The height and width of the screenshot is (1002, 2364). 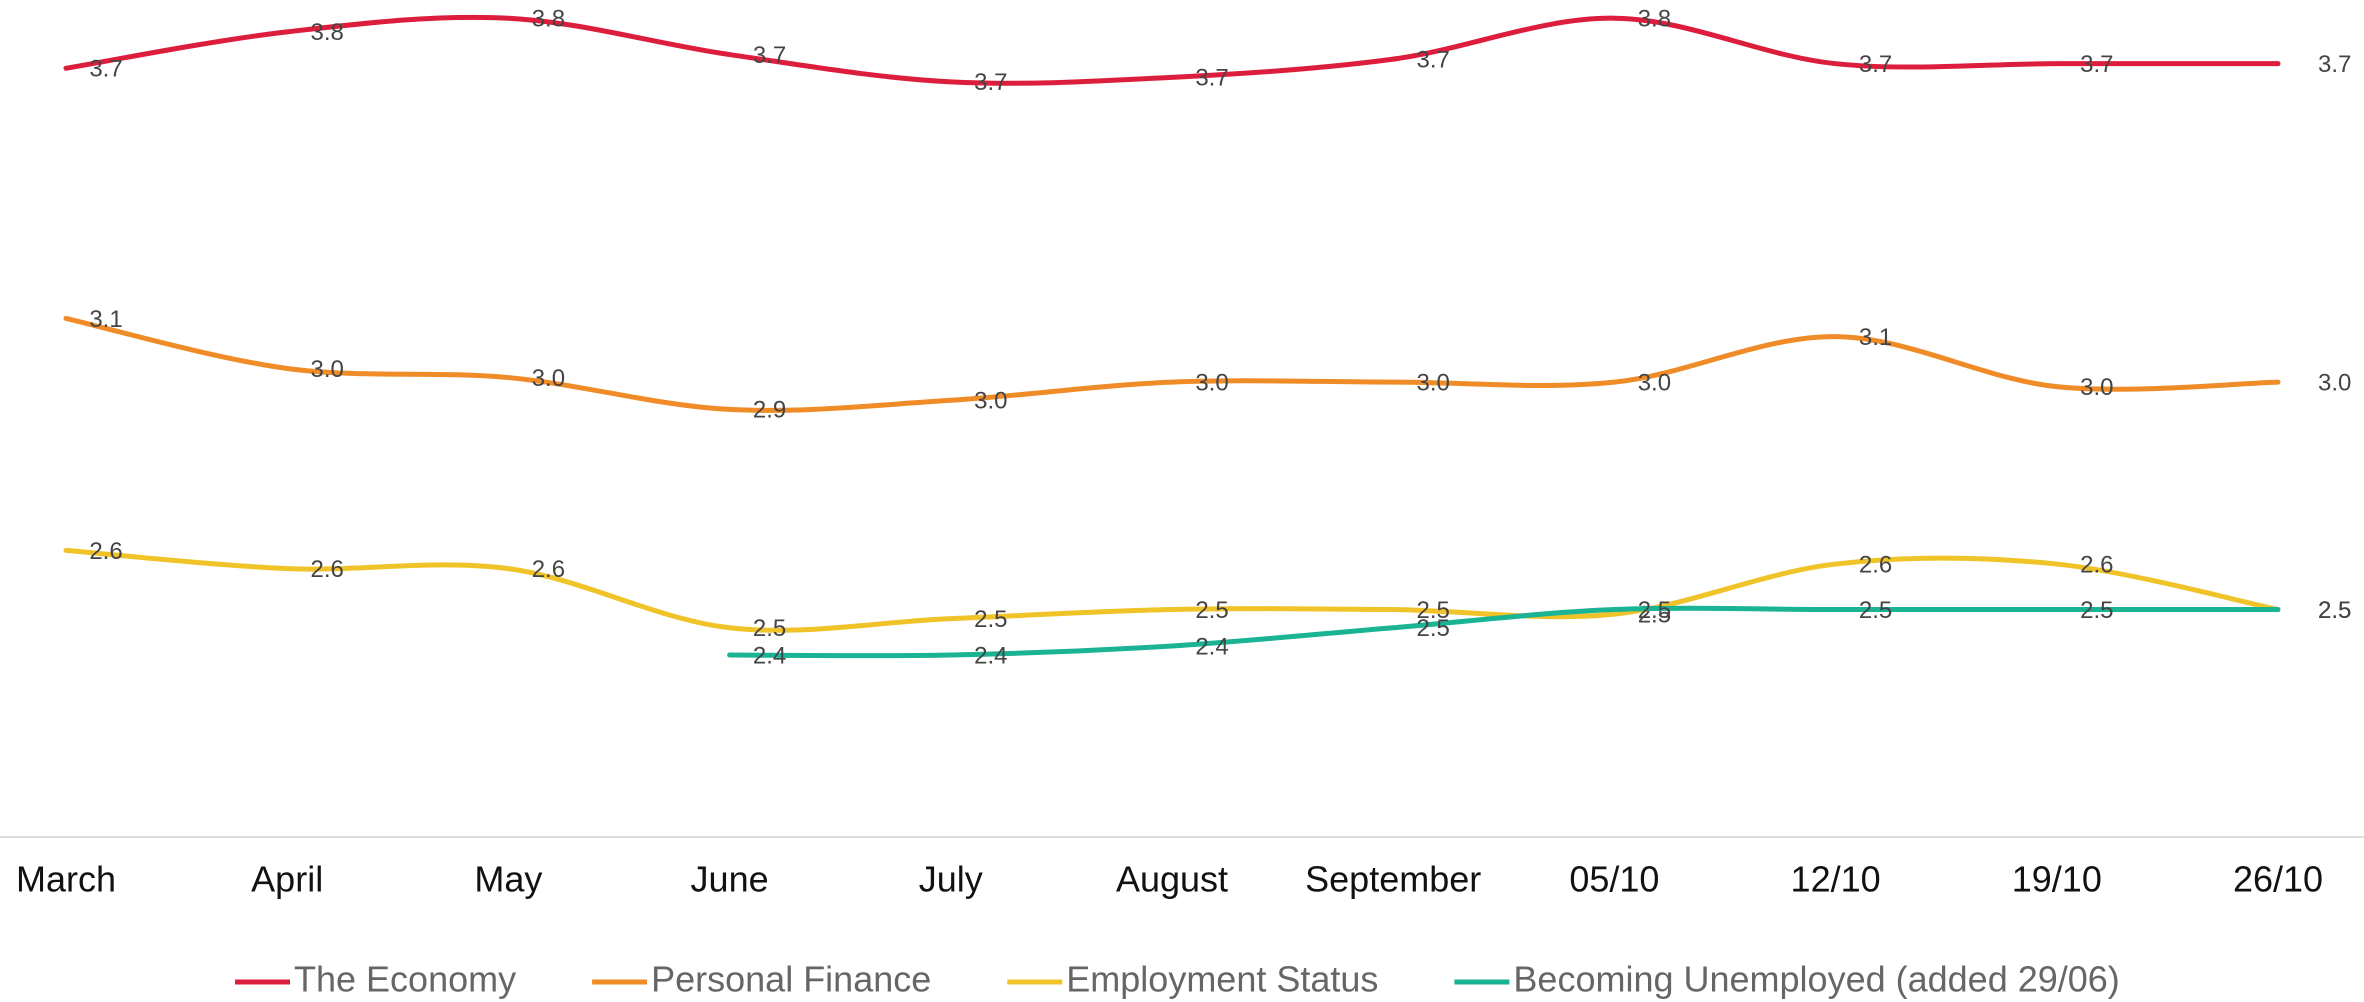 I want to click on x-tick-label: September, so click(x=1393, y=879).